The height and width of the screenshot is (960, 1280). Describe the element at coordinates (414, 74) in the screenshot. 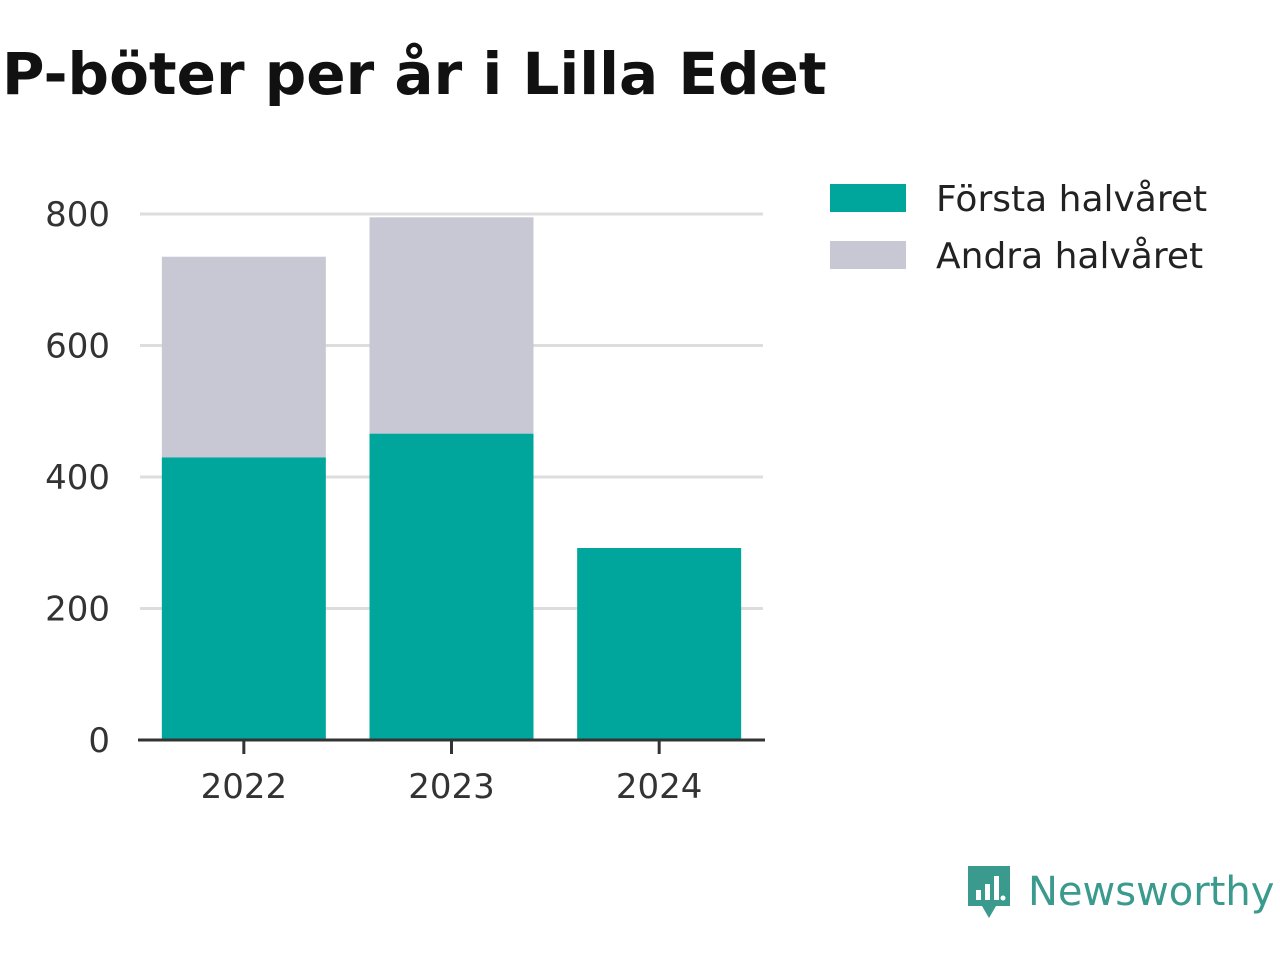

I see `chart-title: P-böter per år i Lilla Edet` at that location.